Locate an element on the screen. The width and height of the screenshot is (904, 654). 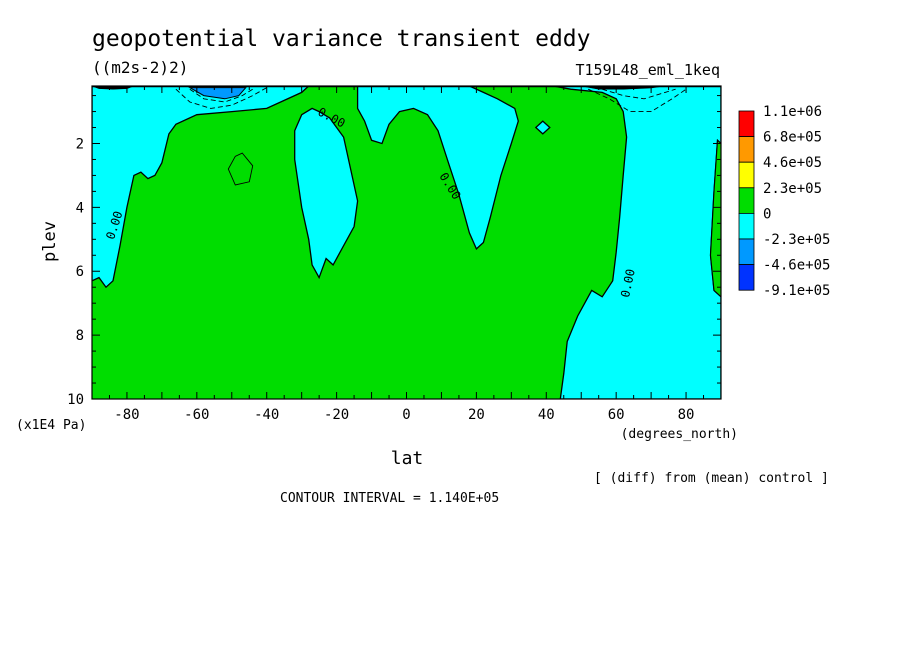
y-tick-label: 10 is located at coordinates (75, 400).